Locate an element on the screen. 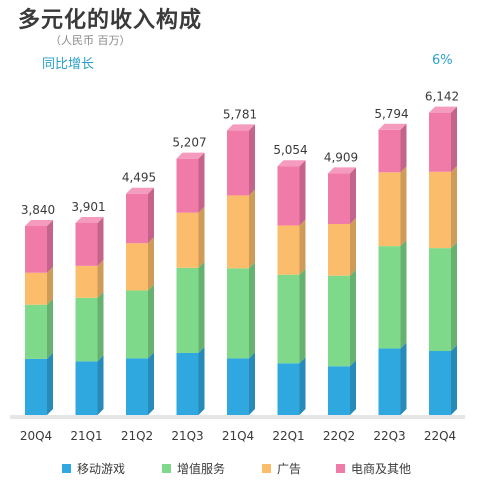 The width and height of the screenshot is (500, 486). chart-title: 多元化的收入构成 is located at coordinates (110, 20).